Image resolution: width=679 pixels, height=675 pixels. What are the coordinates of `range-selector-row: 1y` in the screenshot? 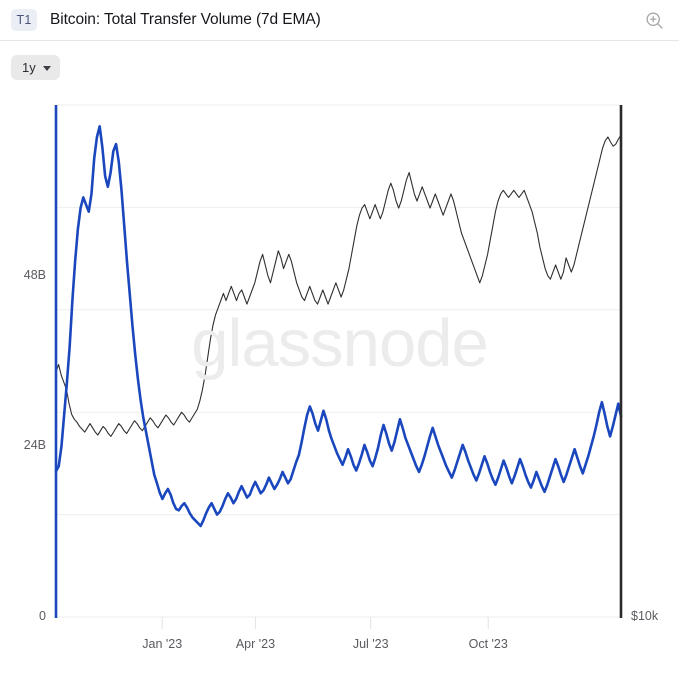 It's located at (35, 67).